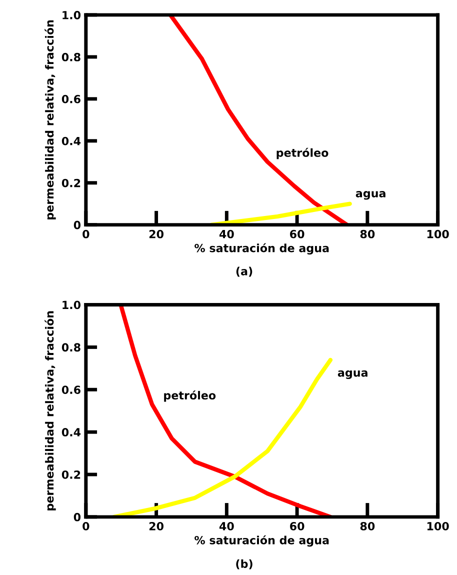 The height and width of the screenshot is (575, 457). What do you see at coordinates (244, 564) in the screenshot?
I see `text: (b)` at bounding box center [244, 564].